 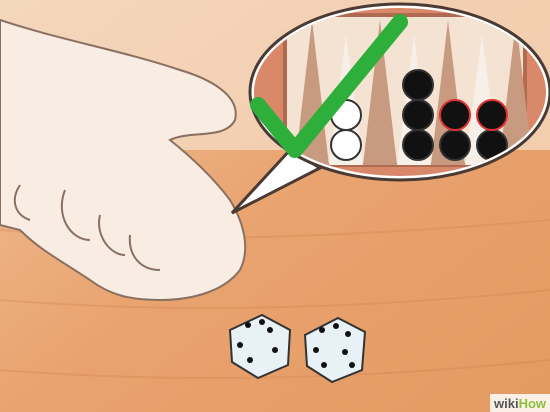 I want to click on watermark: wikiHow, so click(x=520, y=403).